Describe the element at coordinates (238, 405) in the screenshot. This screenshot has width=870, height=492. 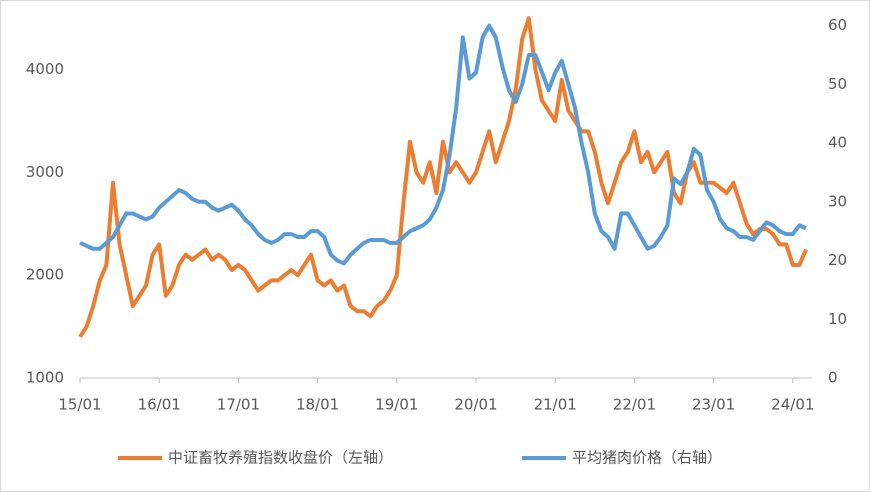
I see `x-tick-label: 17/01` at that location.